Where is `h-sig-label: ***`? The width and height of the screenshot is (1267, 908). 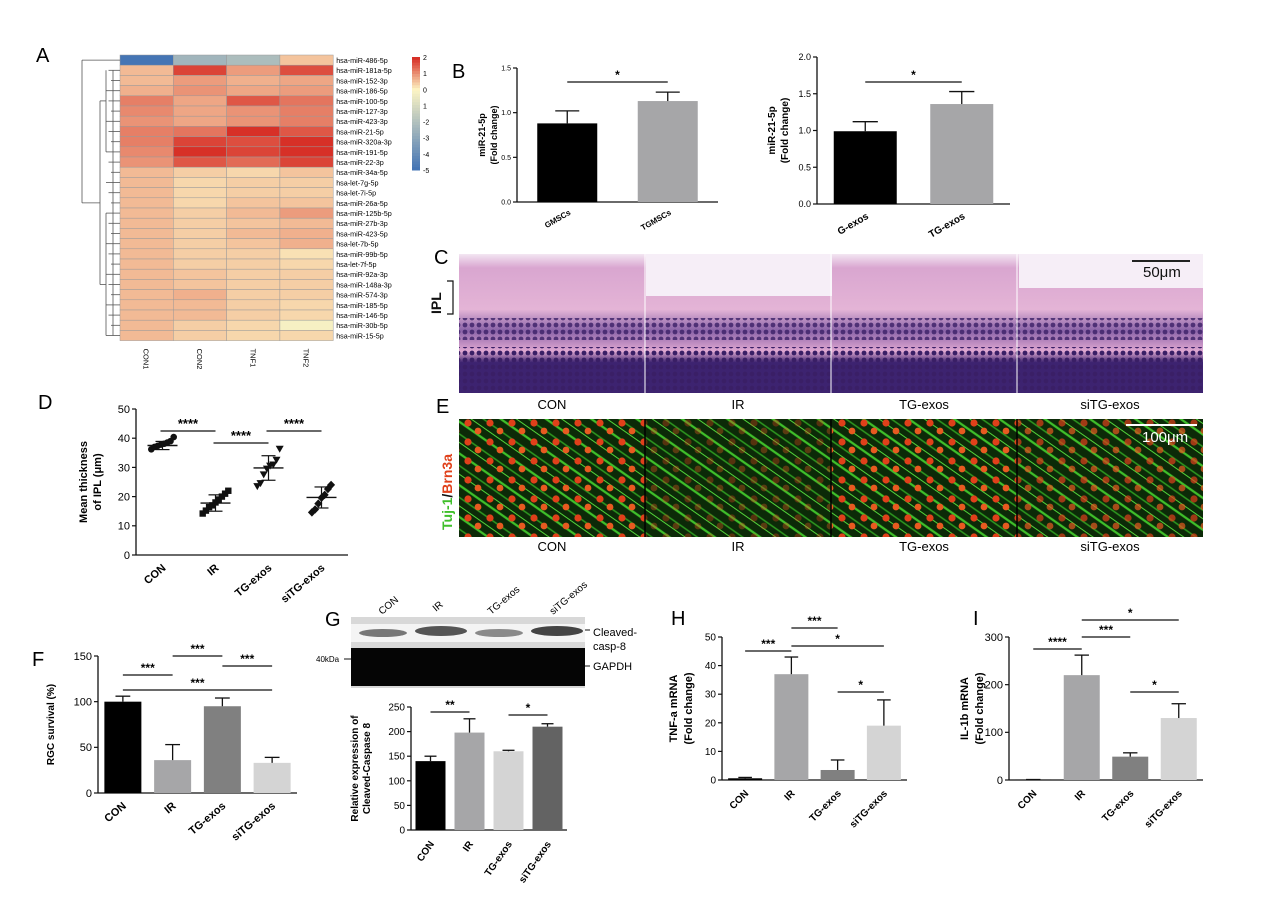
h-sig-label: *** is located at coordinates (768, 644).